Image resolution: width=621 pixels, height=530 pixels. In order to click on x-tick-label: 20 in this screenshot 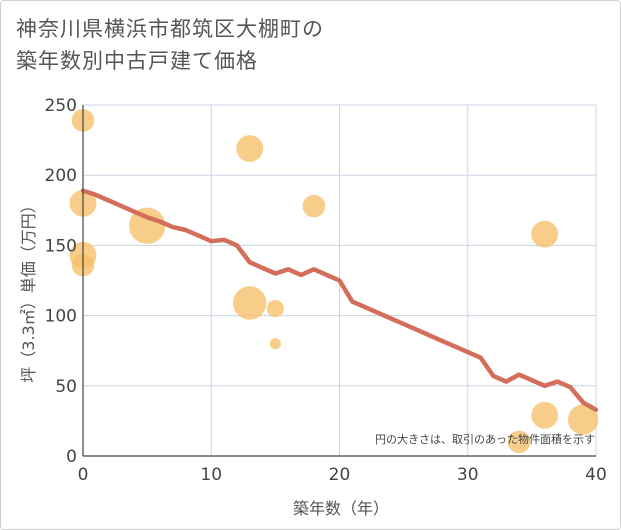, I will do `click(340, 475)`.